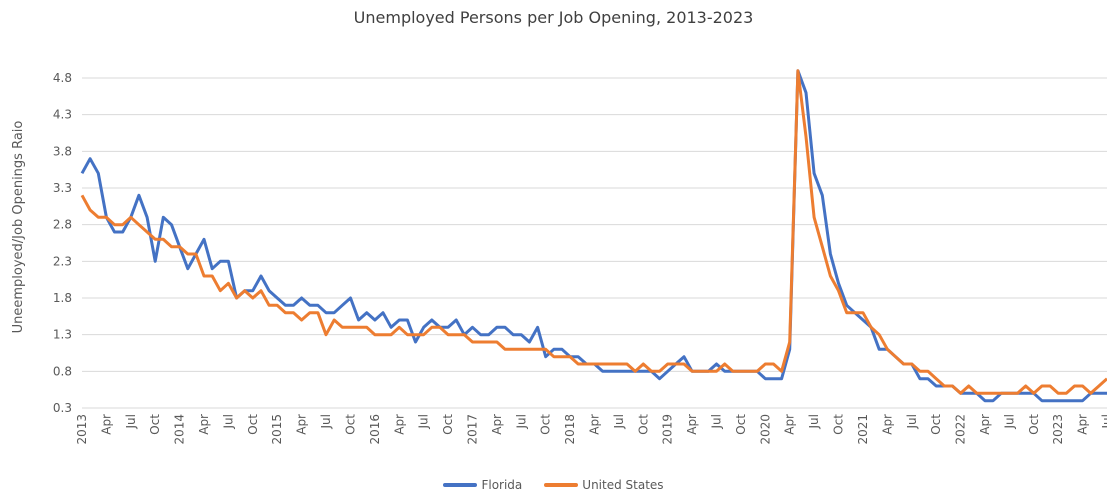  Describe the element at coordinates (82, 429) in the screenshot. I see `x-tick-label: 2013` at that location.